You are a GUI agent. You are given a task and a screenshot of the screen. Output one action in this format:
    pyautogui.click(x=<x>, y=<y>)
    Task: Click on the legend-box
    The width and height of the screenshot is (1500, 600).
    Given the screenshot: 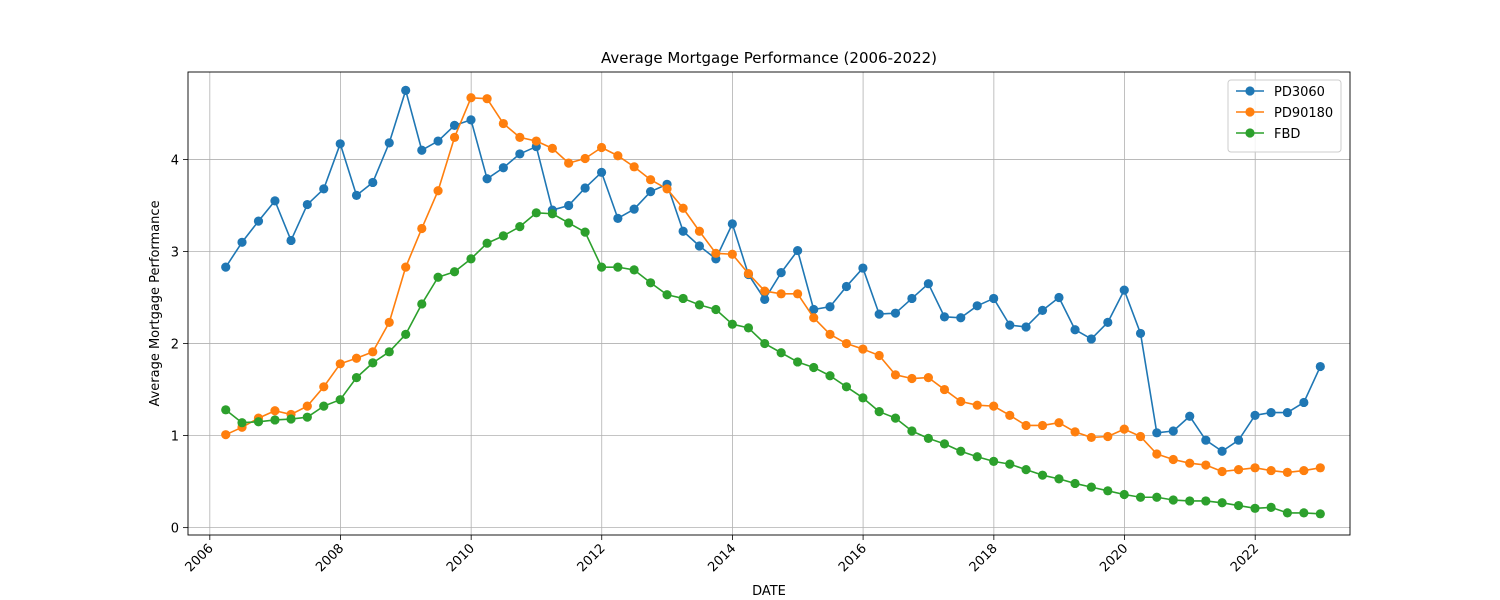 What is the action you would take?
    pyautogui.click(x=1284, y=116)
    